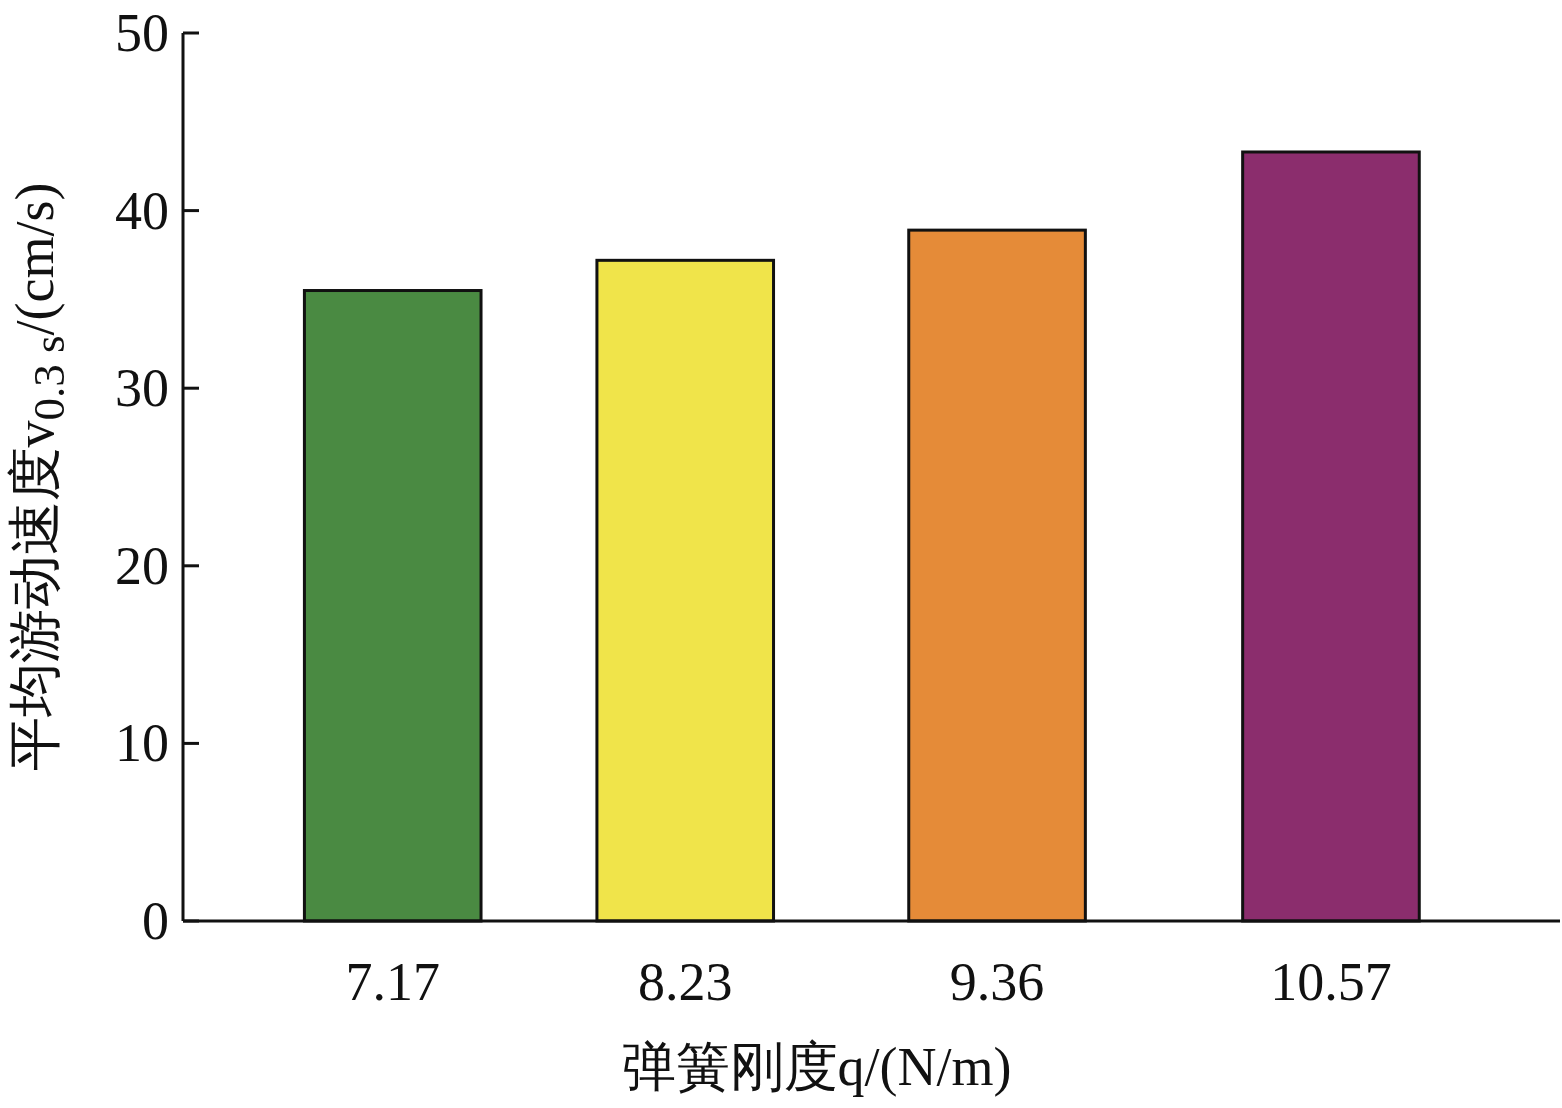 This screenshot has height=1108, width=1562. What do you see at coordinates (142, 565) in the screenshot?
I see `y-tick-label: 20` at bounding box center [142, 565].